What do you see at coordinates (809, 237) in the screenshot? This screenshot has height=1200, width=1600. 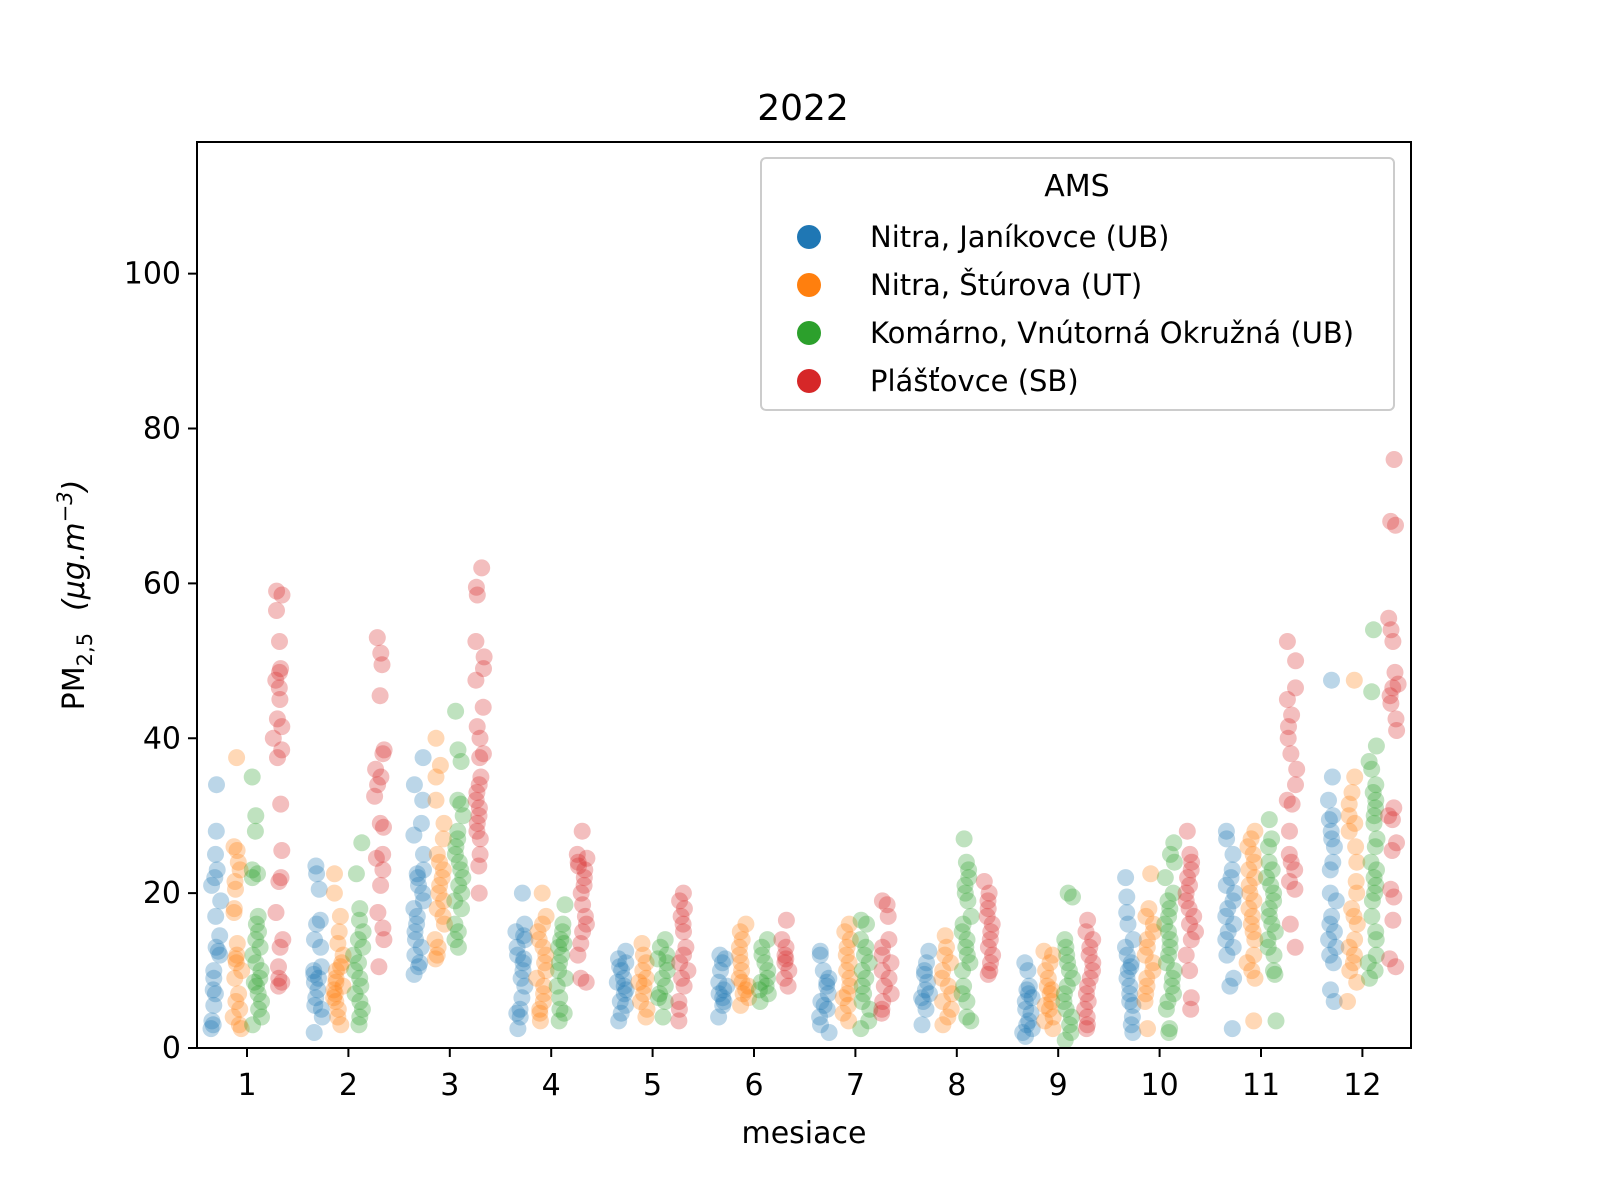 I see `legend-marker` at bounding box center [809, 237].